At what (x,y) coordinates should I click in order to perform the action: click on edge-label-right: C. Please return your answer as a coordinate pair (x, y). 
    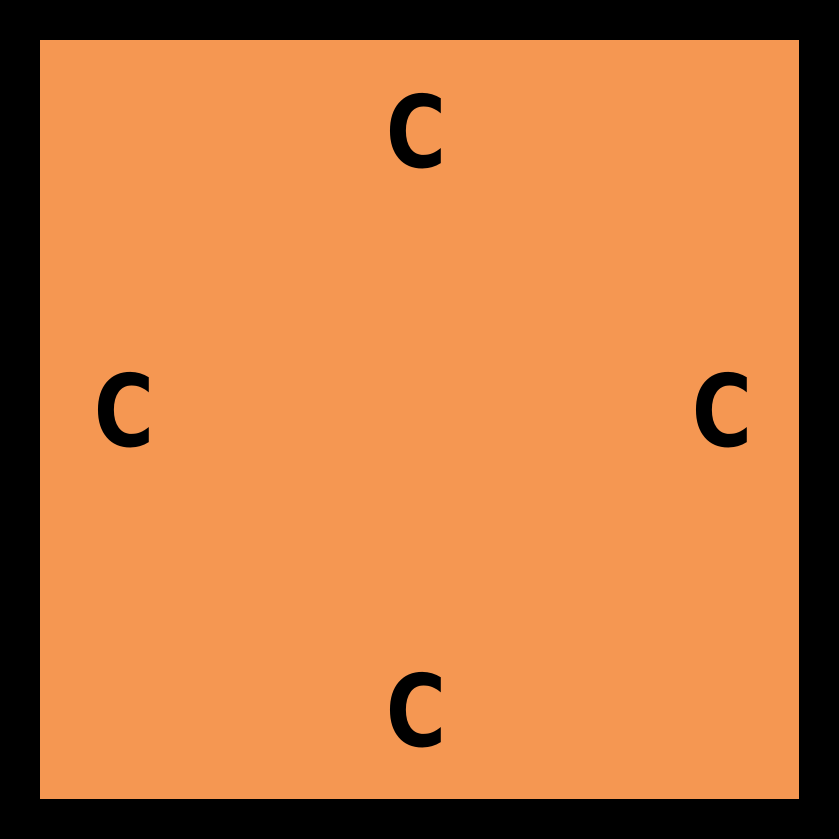
    Looking at the image, I should click on (722, 411).